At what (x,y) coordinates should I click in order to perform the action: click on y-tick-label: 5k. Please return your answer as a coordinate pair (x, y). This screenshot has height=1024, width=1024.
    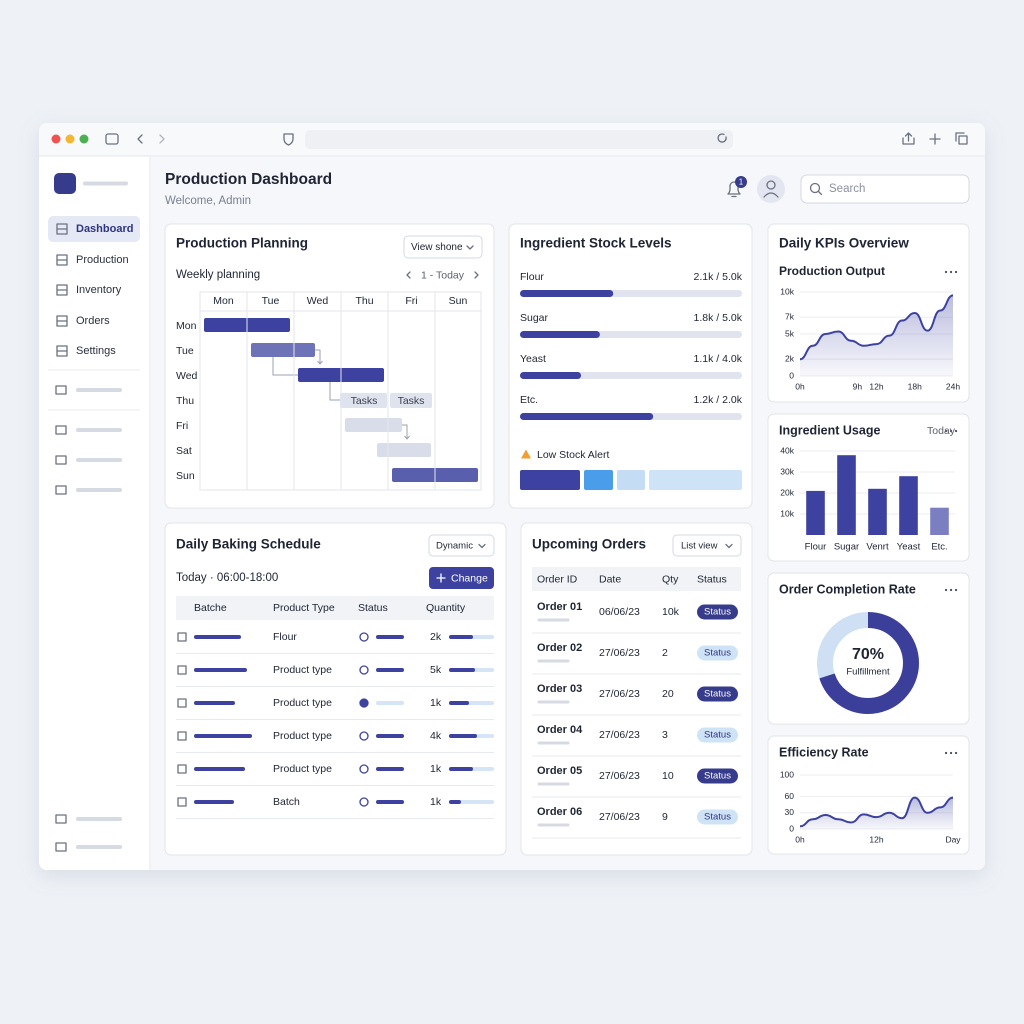
    Looking at the image, I should click on (790, 333).